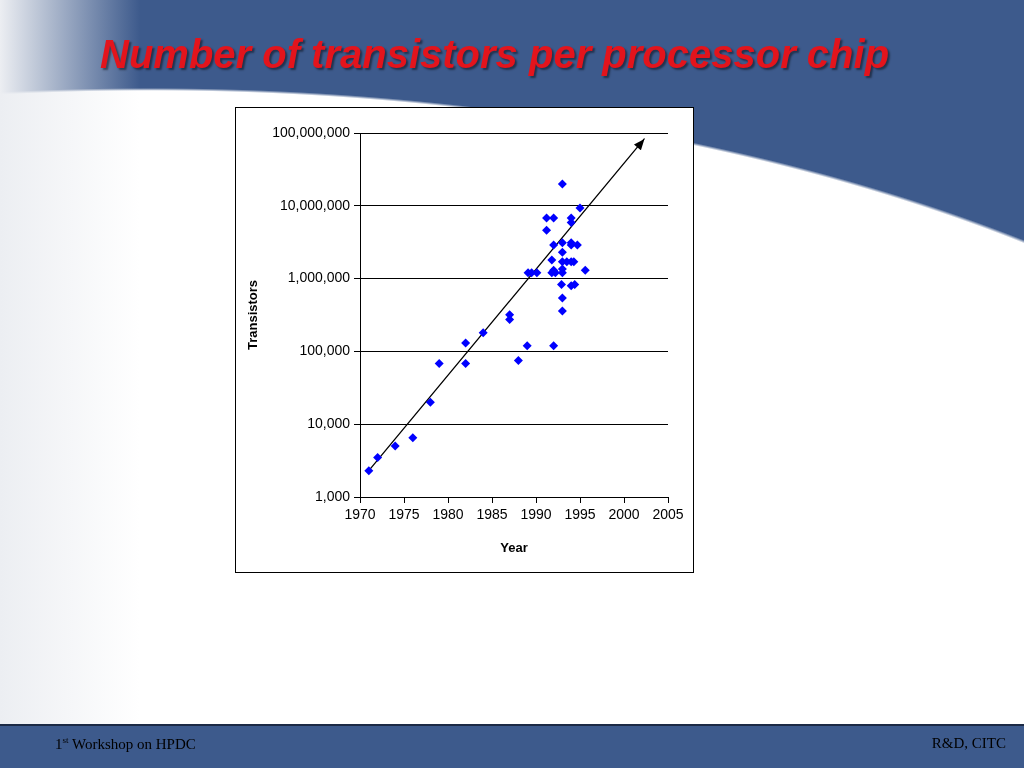  What do you see at coordinates (329, 423) in the screenshot?
I see `y-tick-label: 10,000` at bounding box center [329, 423].